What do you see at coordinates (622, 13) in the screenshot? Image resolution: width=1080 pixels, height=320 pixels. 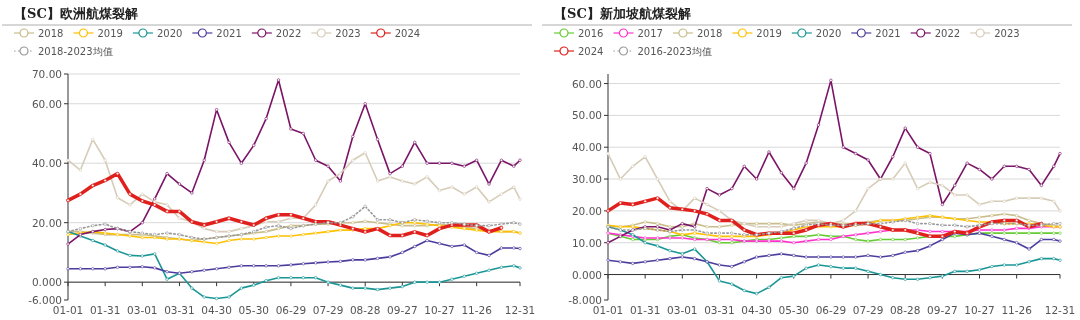 I see `chart-title: 【SC】新加坡航煤裂解` at bounding box center [622, 13].